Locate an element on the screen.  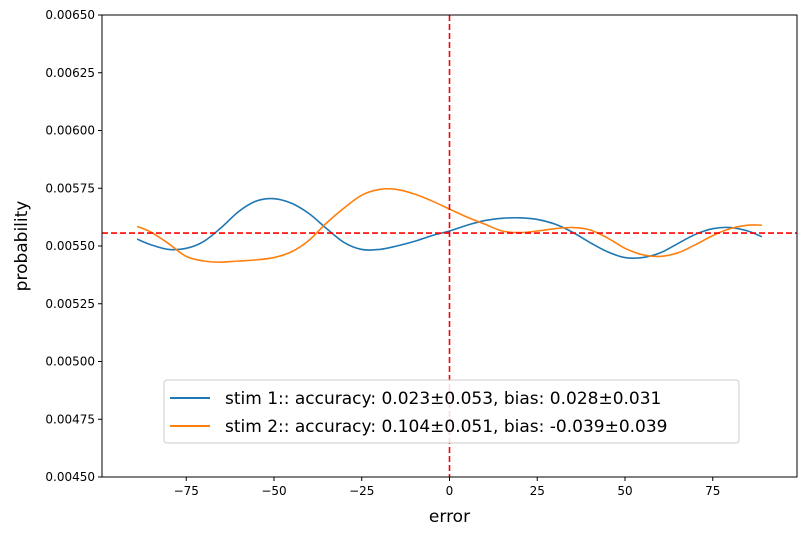
y-axis-label: probability is located at coordinates (22, 246).